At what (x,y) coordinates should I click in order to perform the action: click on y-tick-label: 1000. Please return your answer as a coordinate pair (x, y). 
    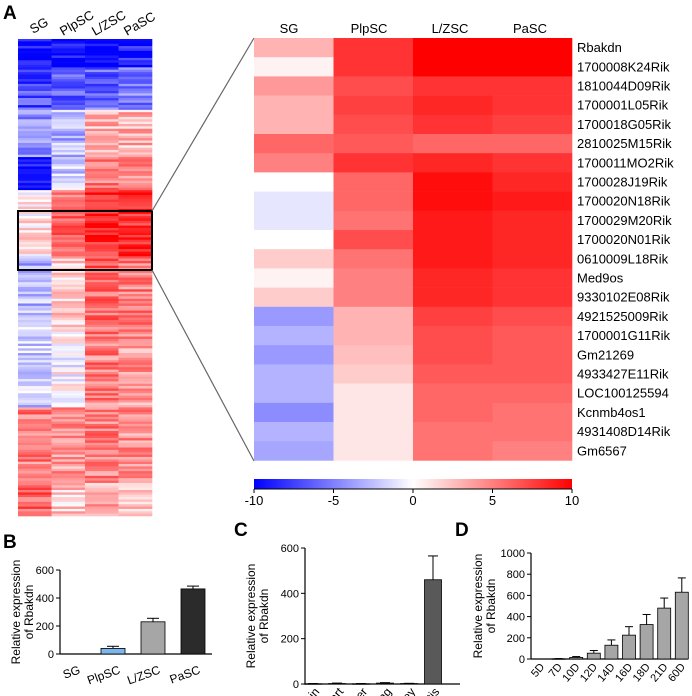
    Looking at the image, I should click on (513, 554).